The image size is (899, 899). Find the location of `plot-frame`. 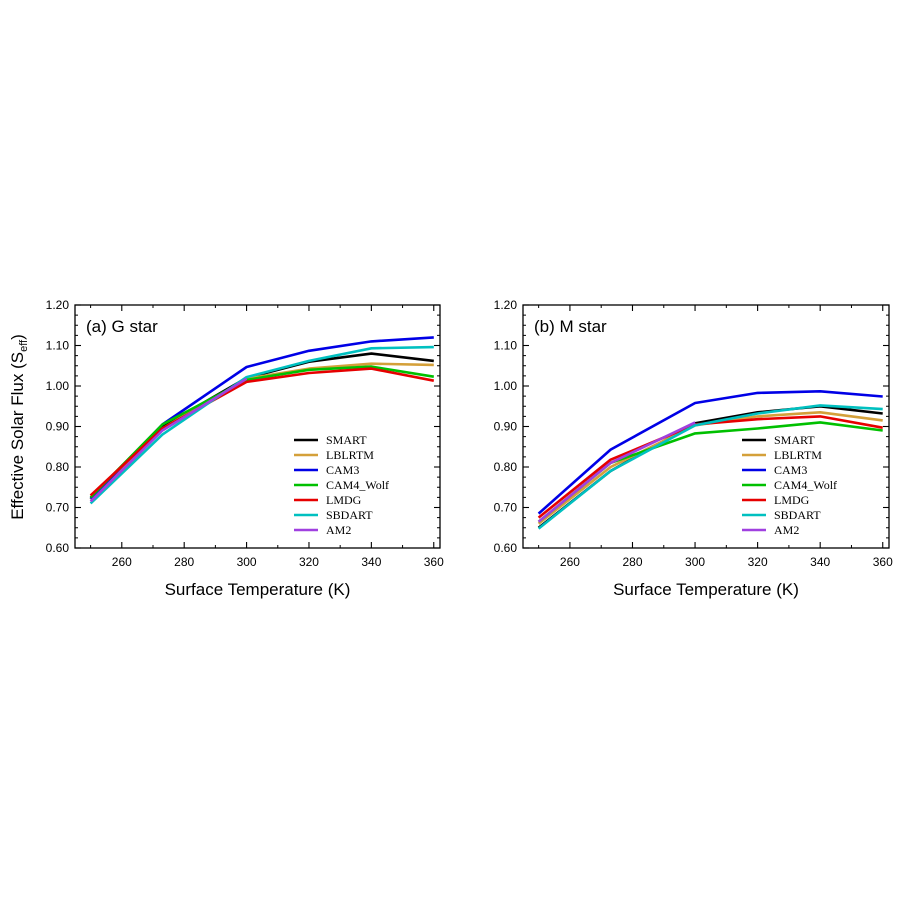

plot-frame is located at coordinates (706, 426).